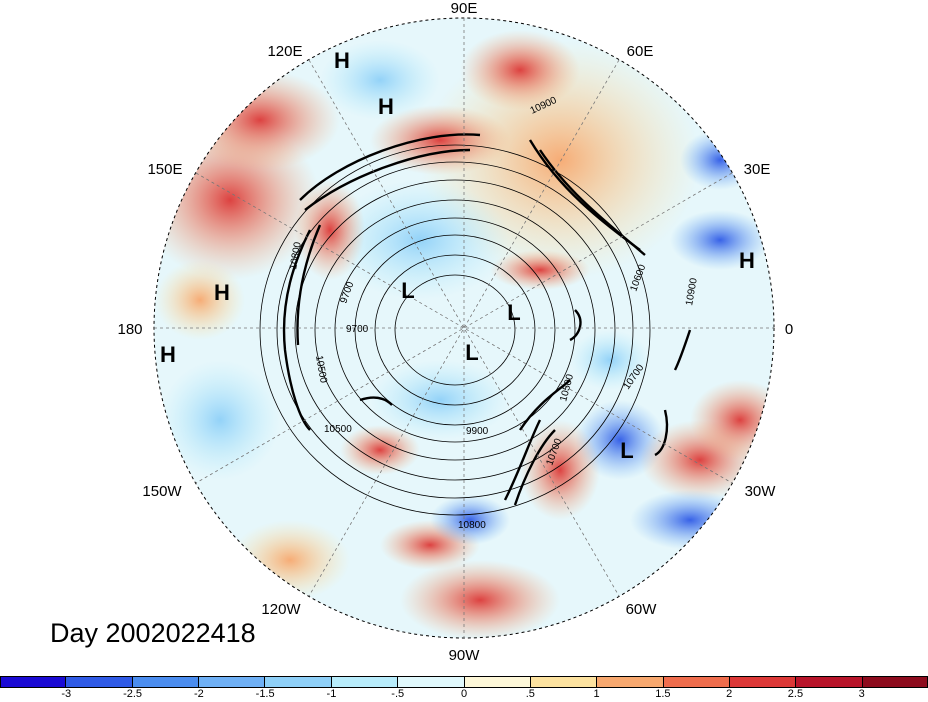  What do you see at coordinates (129, 329) in the screenshot?
I see `lon-label-left: 180` at bounding box center [129, 329].